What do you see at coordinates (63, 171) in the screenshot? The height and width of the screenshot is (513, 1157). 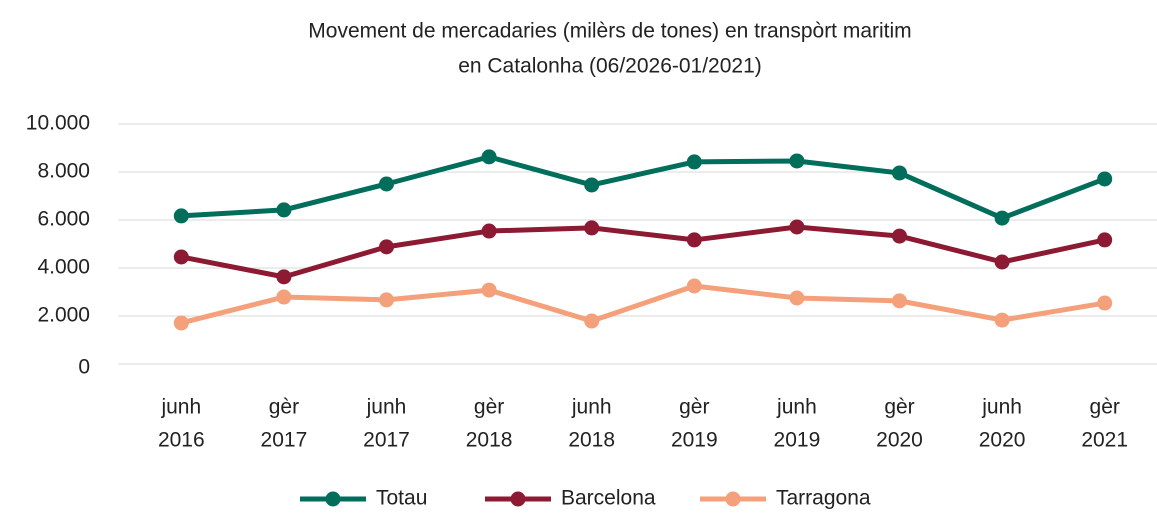 I see `y-tick-label: 8.000` at bounding box center [63, 171].